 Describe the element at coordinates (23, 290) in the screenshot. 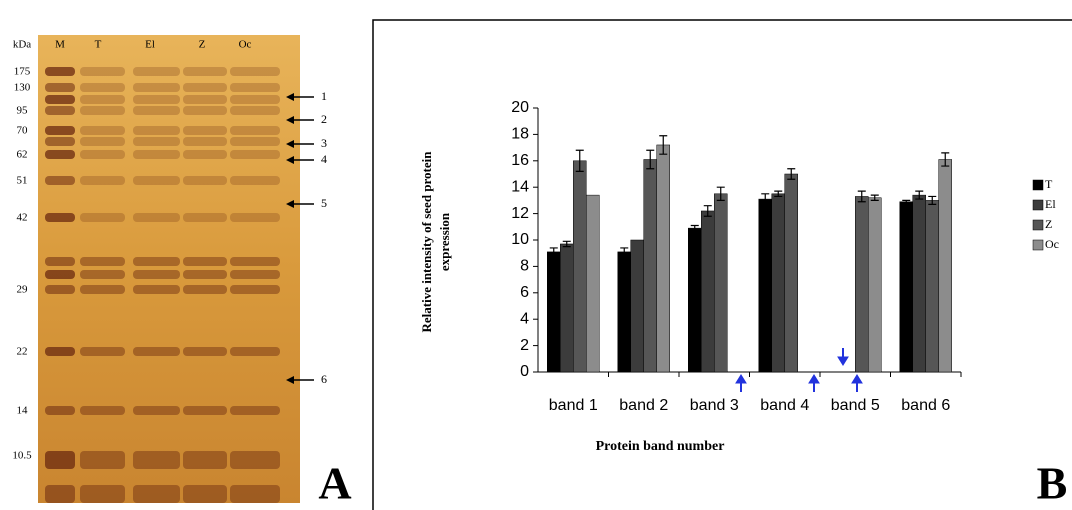

I see `marker-label: 29` at that location.